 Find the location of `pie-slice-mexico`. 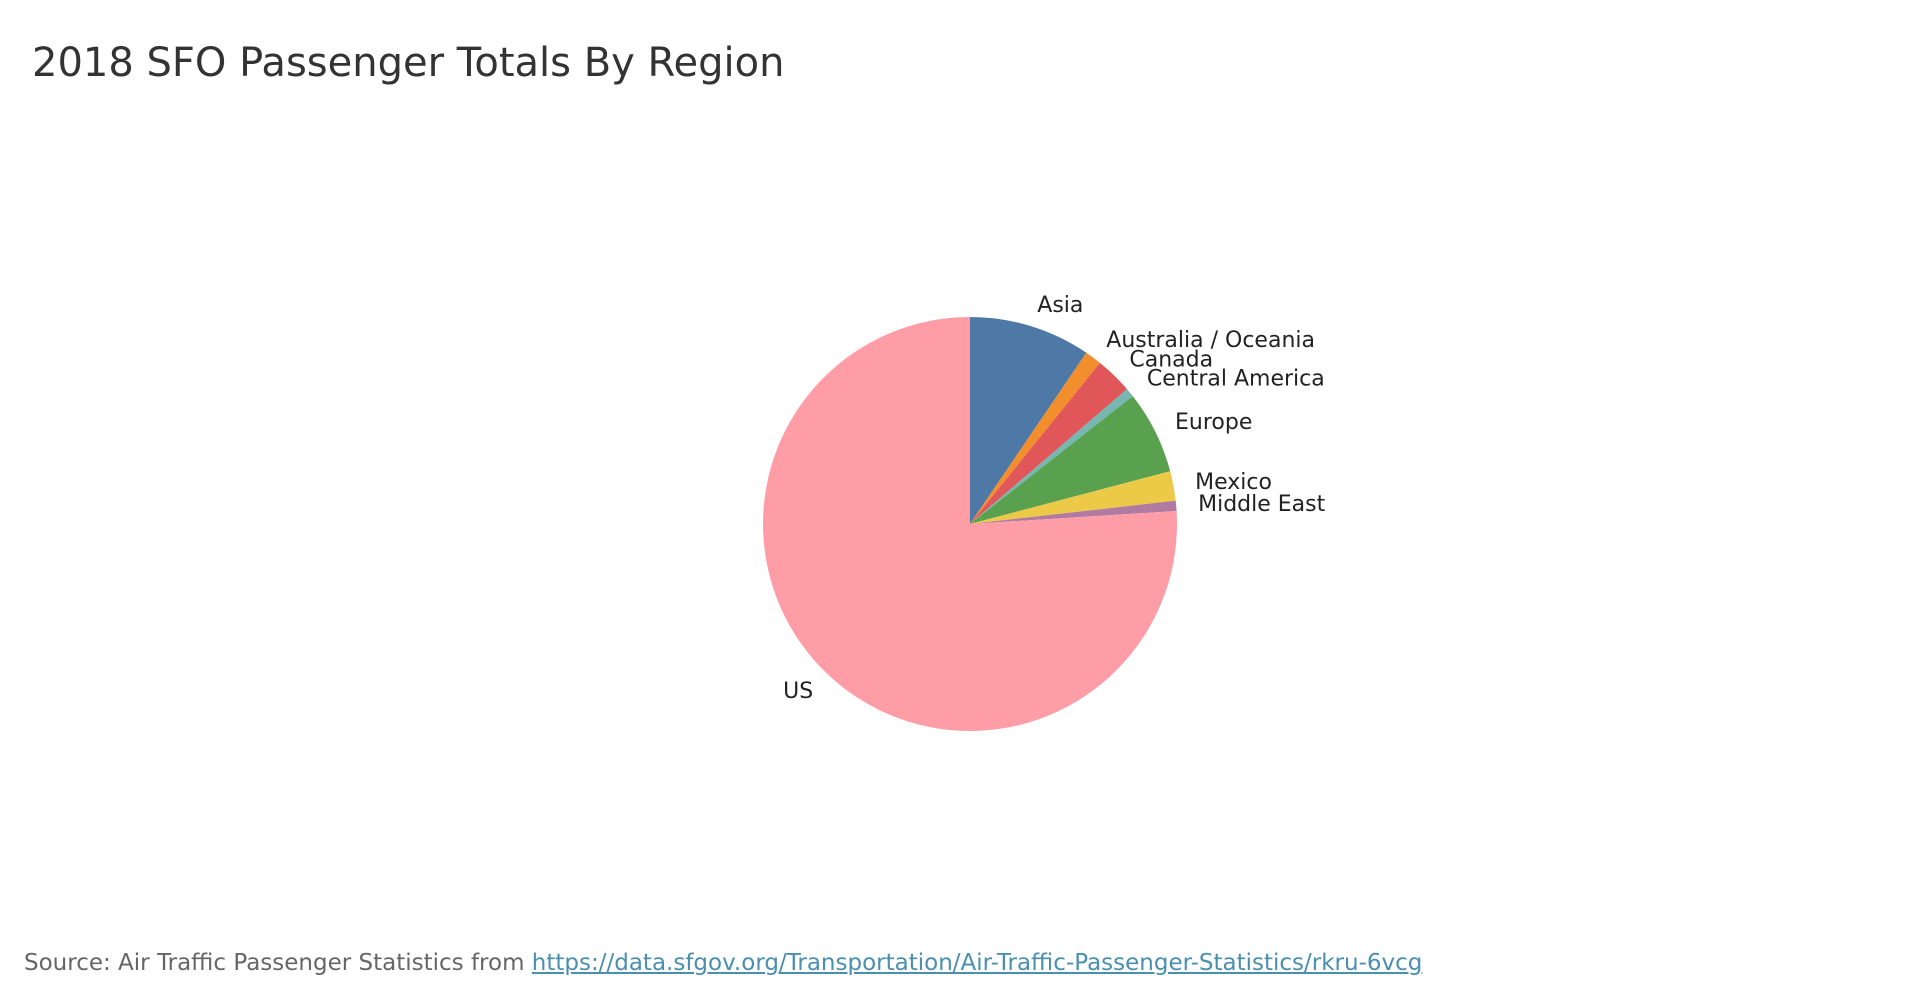

pie-slice-mexico is located at coordinates (1073, 497).